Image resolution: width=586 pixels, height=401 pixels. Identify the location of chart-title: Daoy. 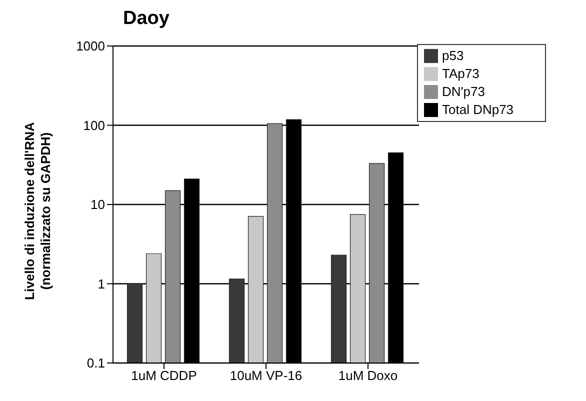
(146, 19).